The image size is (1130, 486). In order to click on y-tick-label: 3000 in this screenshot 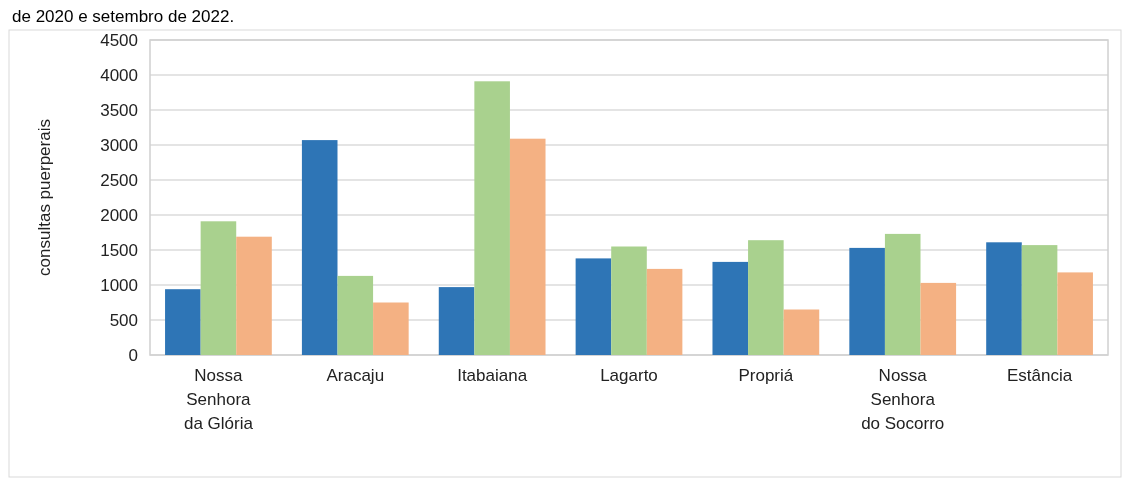, I will do `click(119, 145)`.